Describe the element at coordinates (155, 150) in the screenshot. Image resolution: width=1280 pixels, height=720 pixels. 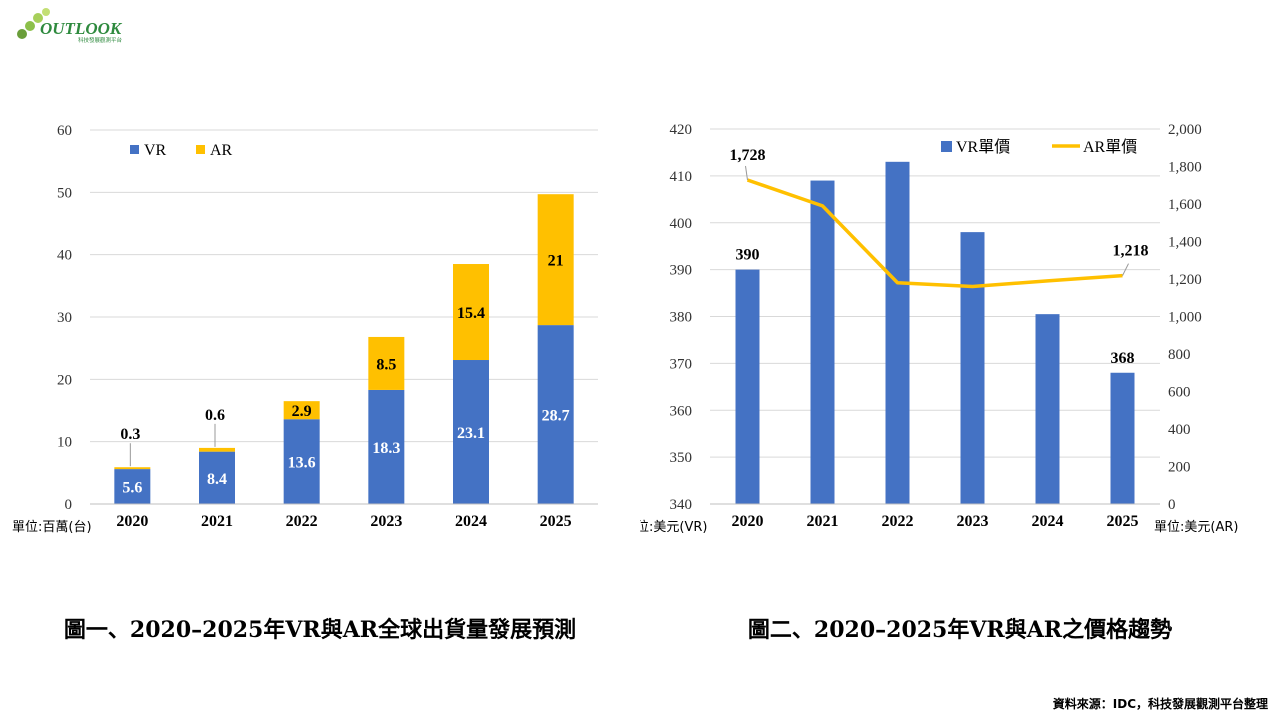
I see `legend-vr-label: VR` at that location.